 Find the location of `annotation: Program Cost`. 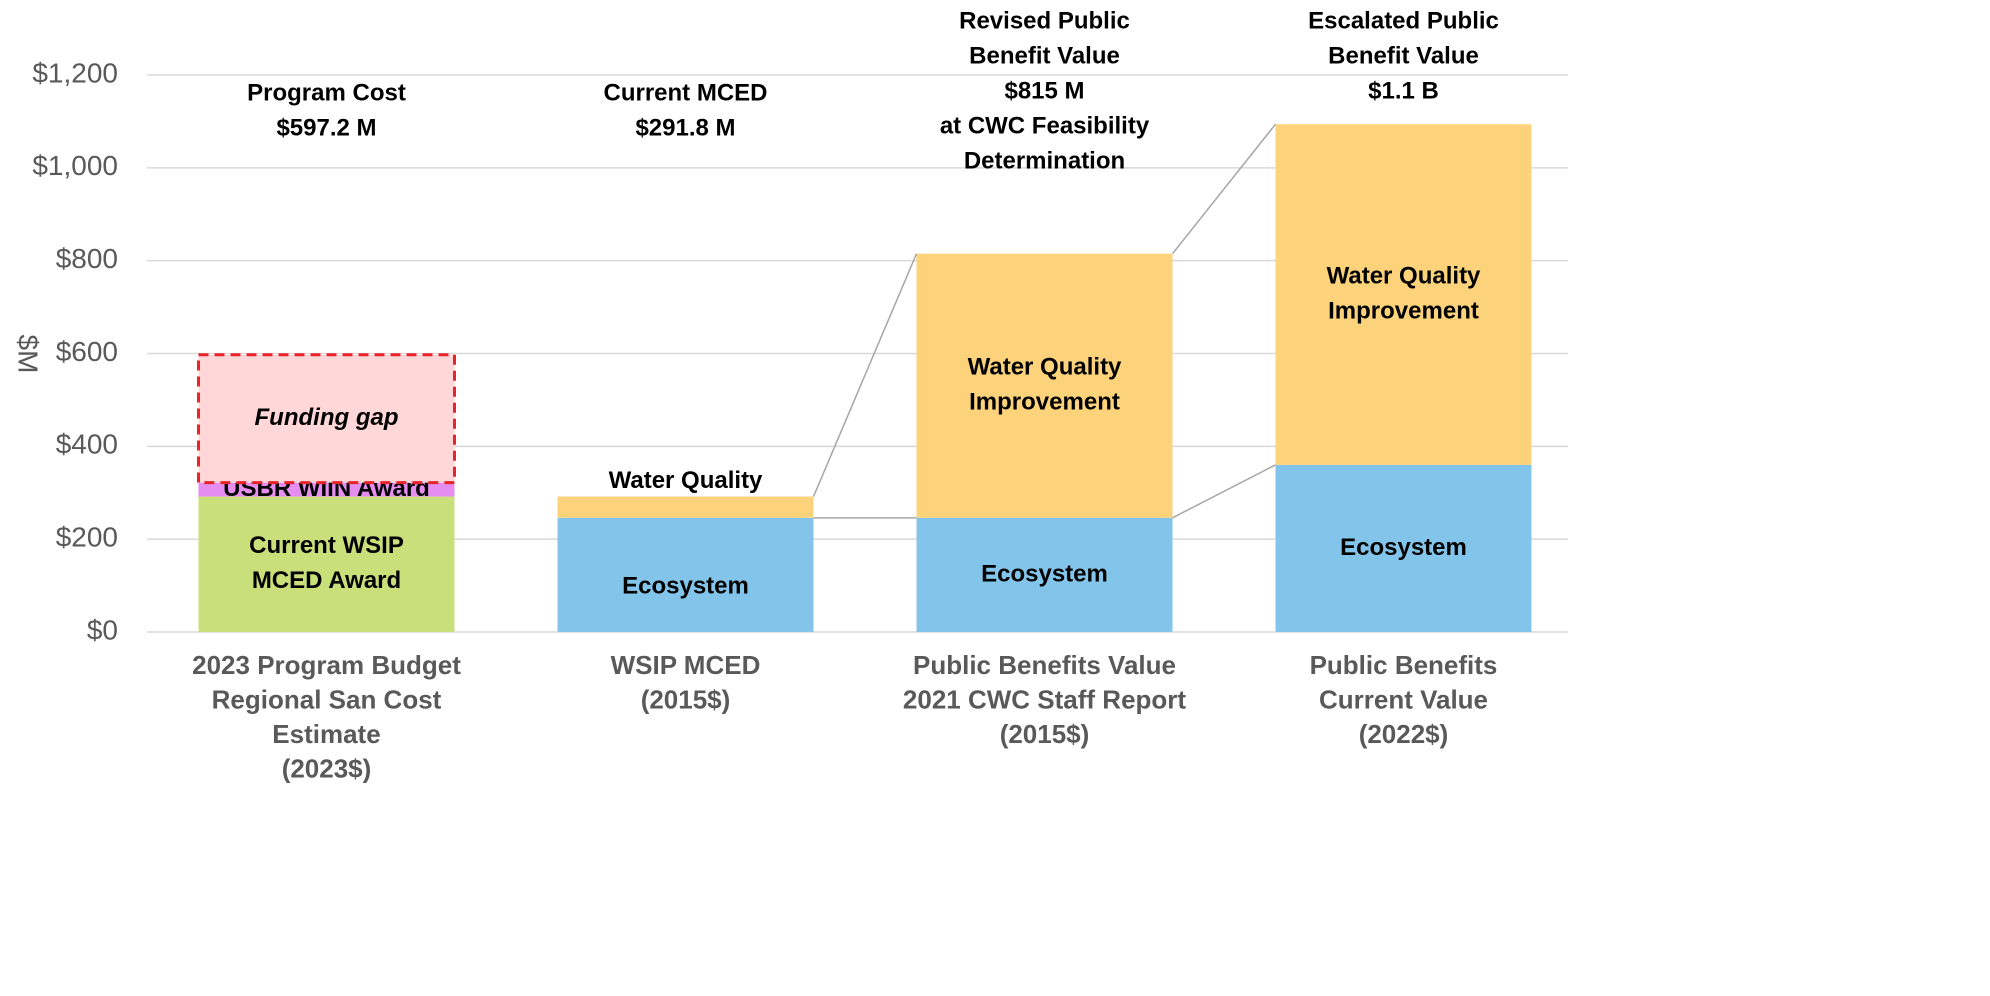

annotation: Program Cost is located at coordinates (326, 92).